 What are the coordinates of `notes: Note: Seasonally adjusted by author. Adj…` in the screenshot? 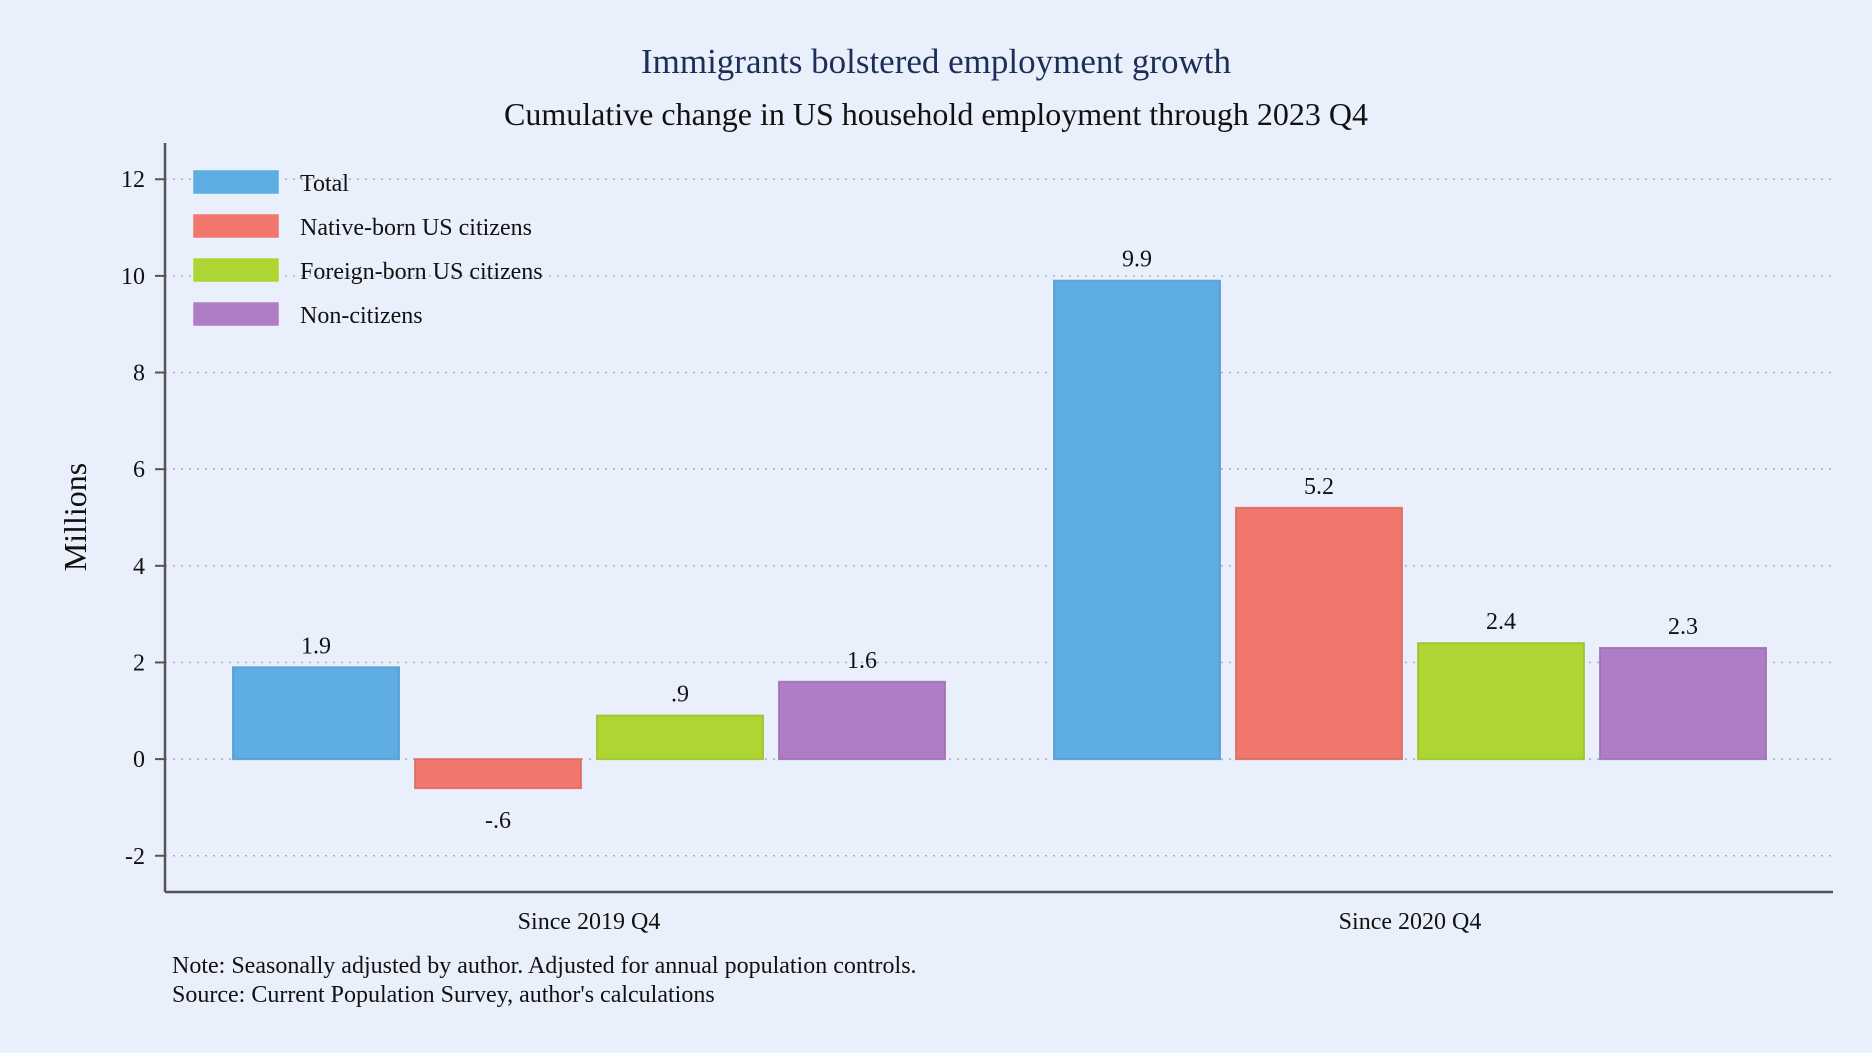 It's located at (544, 980).